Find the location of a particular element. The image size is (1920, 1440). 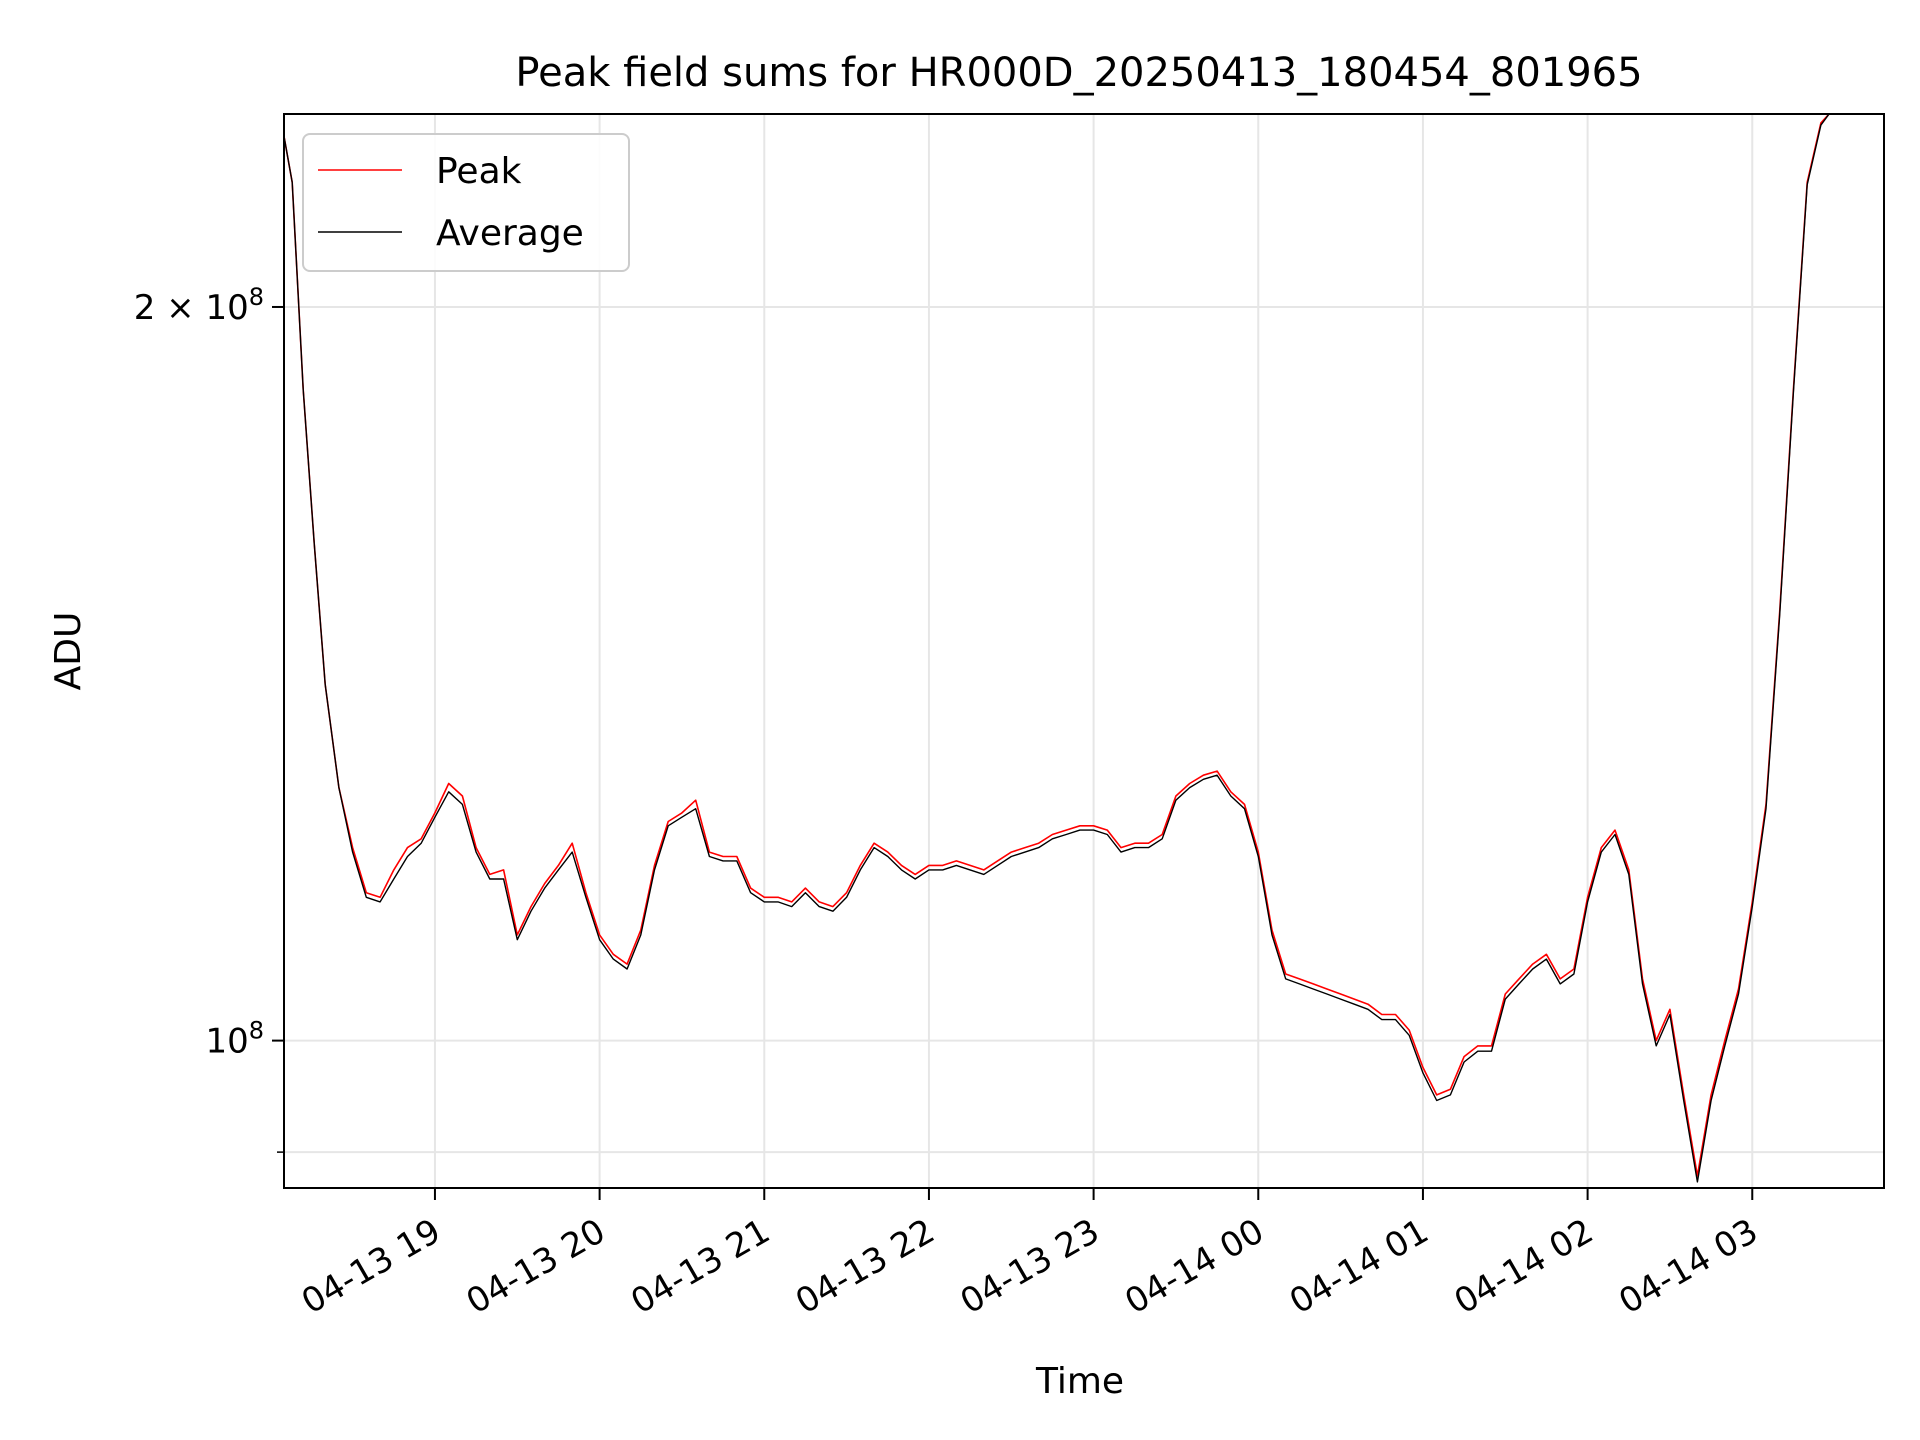

y-axis-ticks: 108 2 × 108 is located at coordinates (209, 718).